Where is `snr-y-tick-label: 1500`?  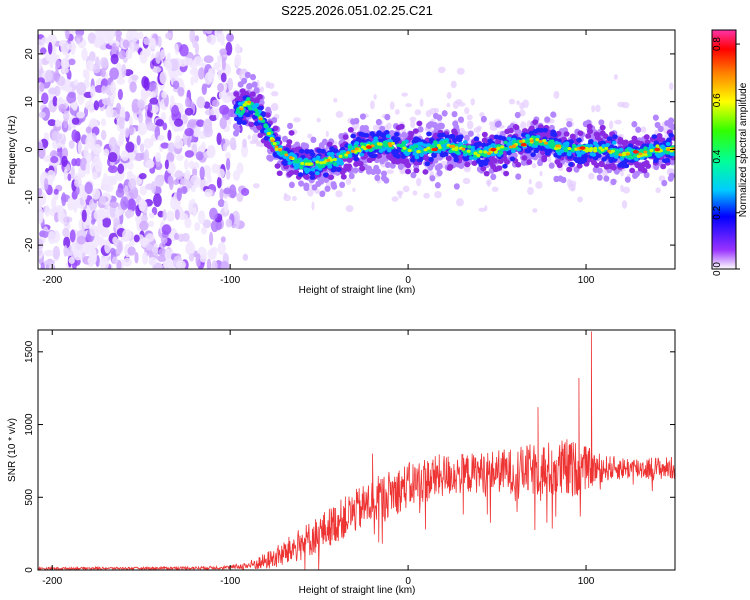
snr-y-tick-label: 1500 is located at coordinates (29, 351).